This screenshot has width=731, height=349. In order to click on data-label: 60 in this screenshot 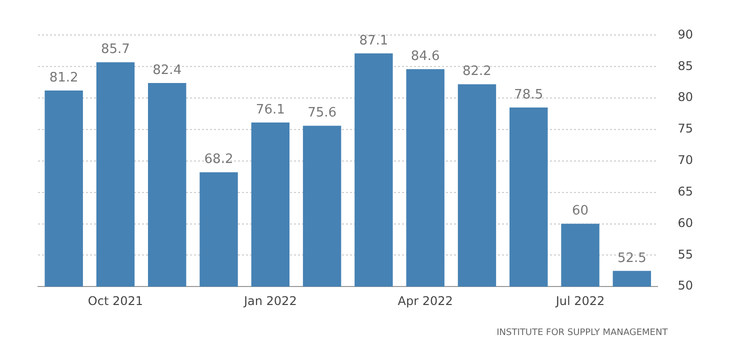, I will do `click(580, 211)`.